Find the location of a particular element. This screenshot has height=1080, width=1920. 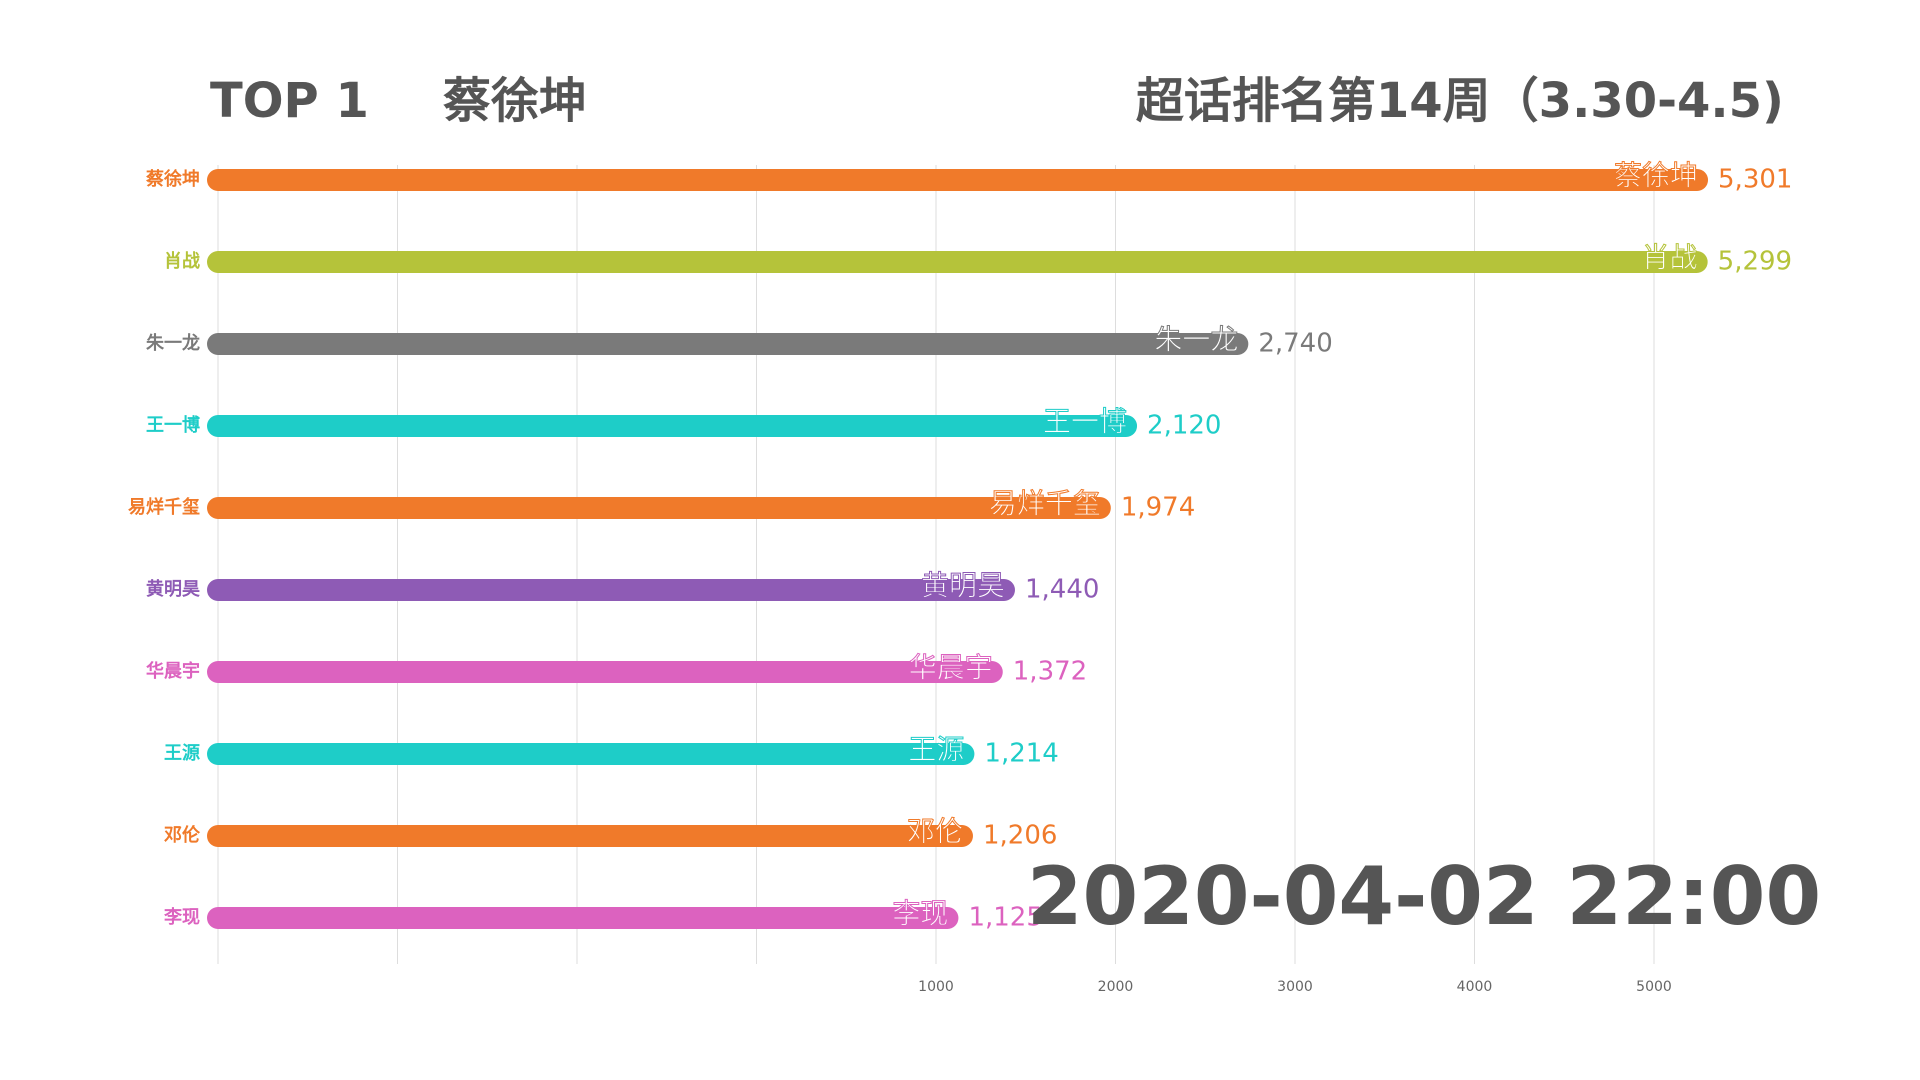

bar-name: 华晨宇 is located at coordinates (951, 667).